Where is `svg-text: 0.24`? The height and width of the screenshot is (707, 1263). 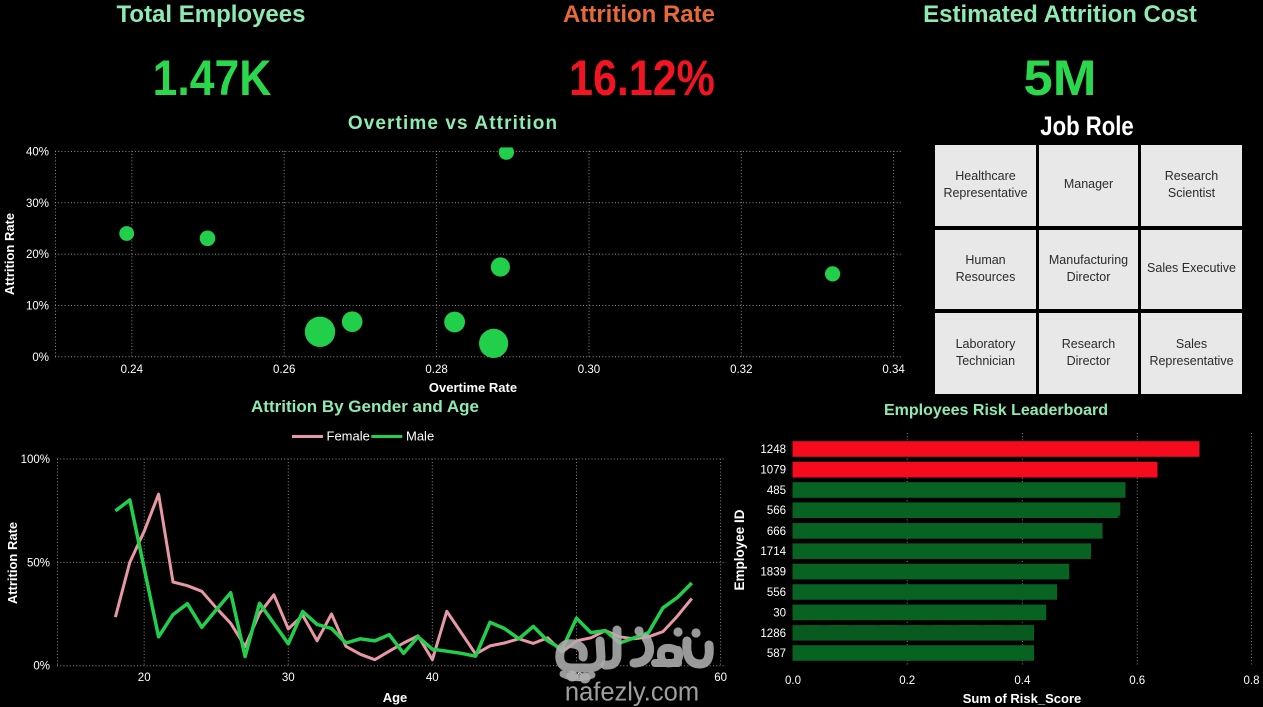 svg-text: 0.24 is located at coordinates (132, 370).